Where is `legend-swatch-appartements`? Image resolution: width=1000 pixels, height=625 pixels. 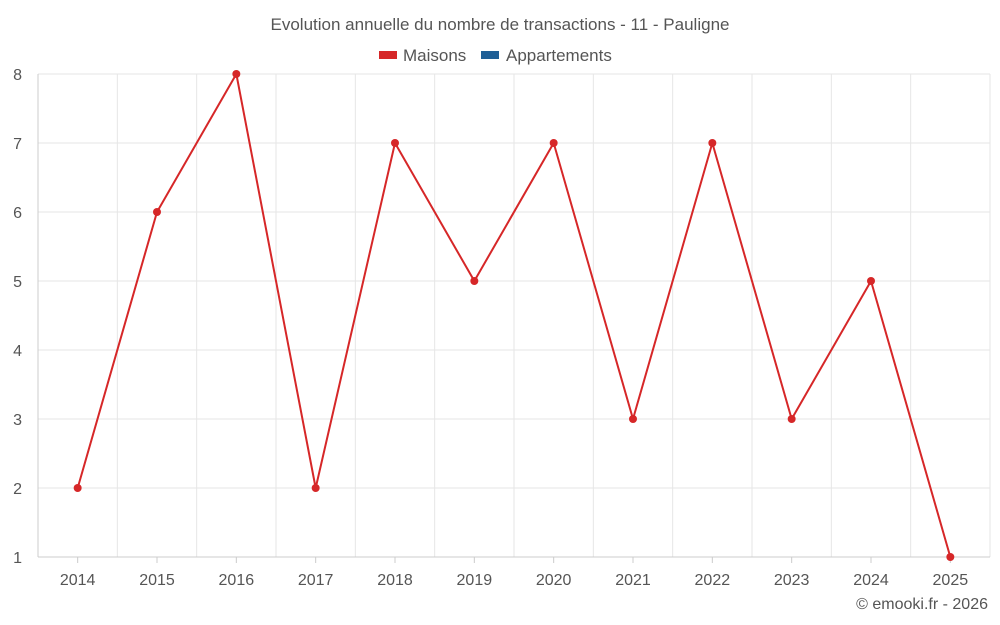 legend-swatch-appartements is located at coordinates (490, 55).